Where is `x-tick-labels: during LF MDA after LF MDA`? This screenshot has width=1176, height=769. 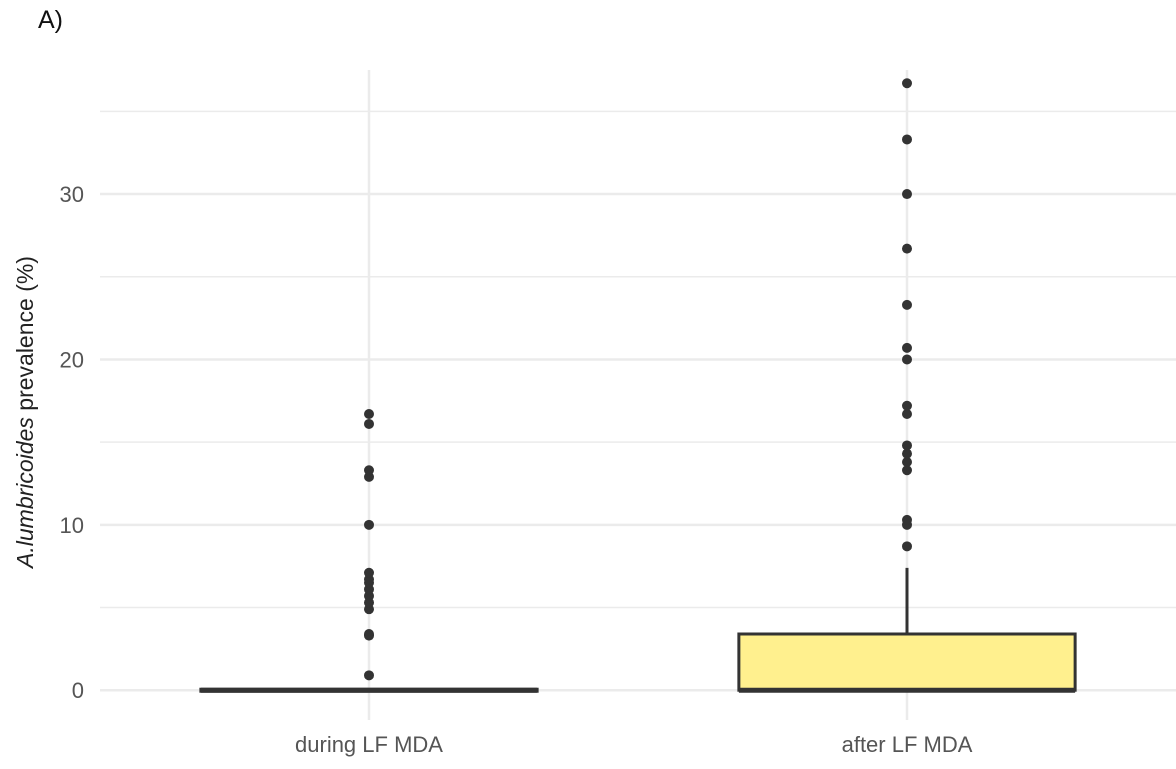 x-tick-labels: during LF MDA after LF MDA is located at coordinates (634, 744).